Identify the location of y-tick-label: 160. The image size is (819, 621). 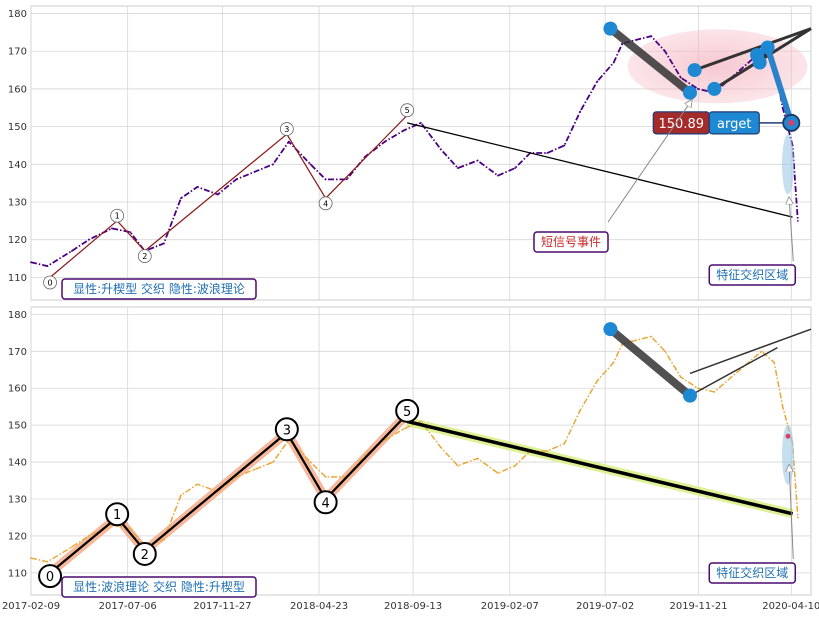
(17, 389).